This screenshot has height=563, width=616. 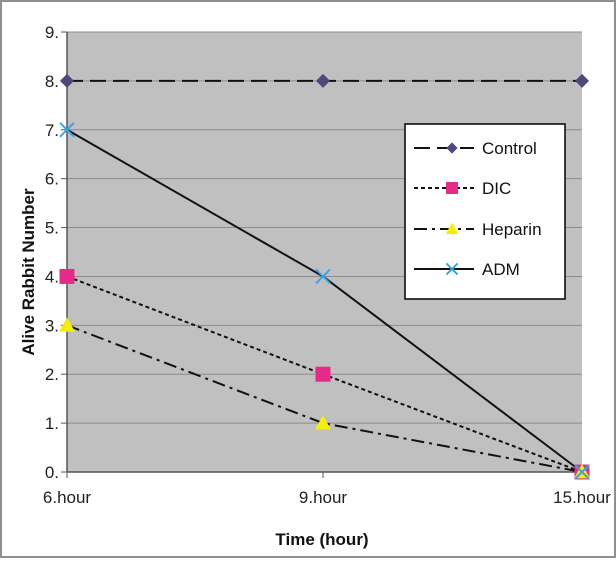 What do you see at coordinates (452, 148) in the screenshot?
I see `legend-marker-control` at bounding box center [452, 148].